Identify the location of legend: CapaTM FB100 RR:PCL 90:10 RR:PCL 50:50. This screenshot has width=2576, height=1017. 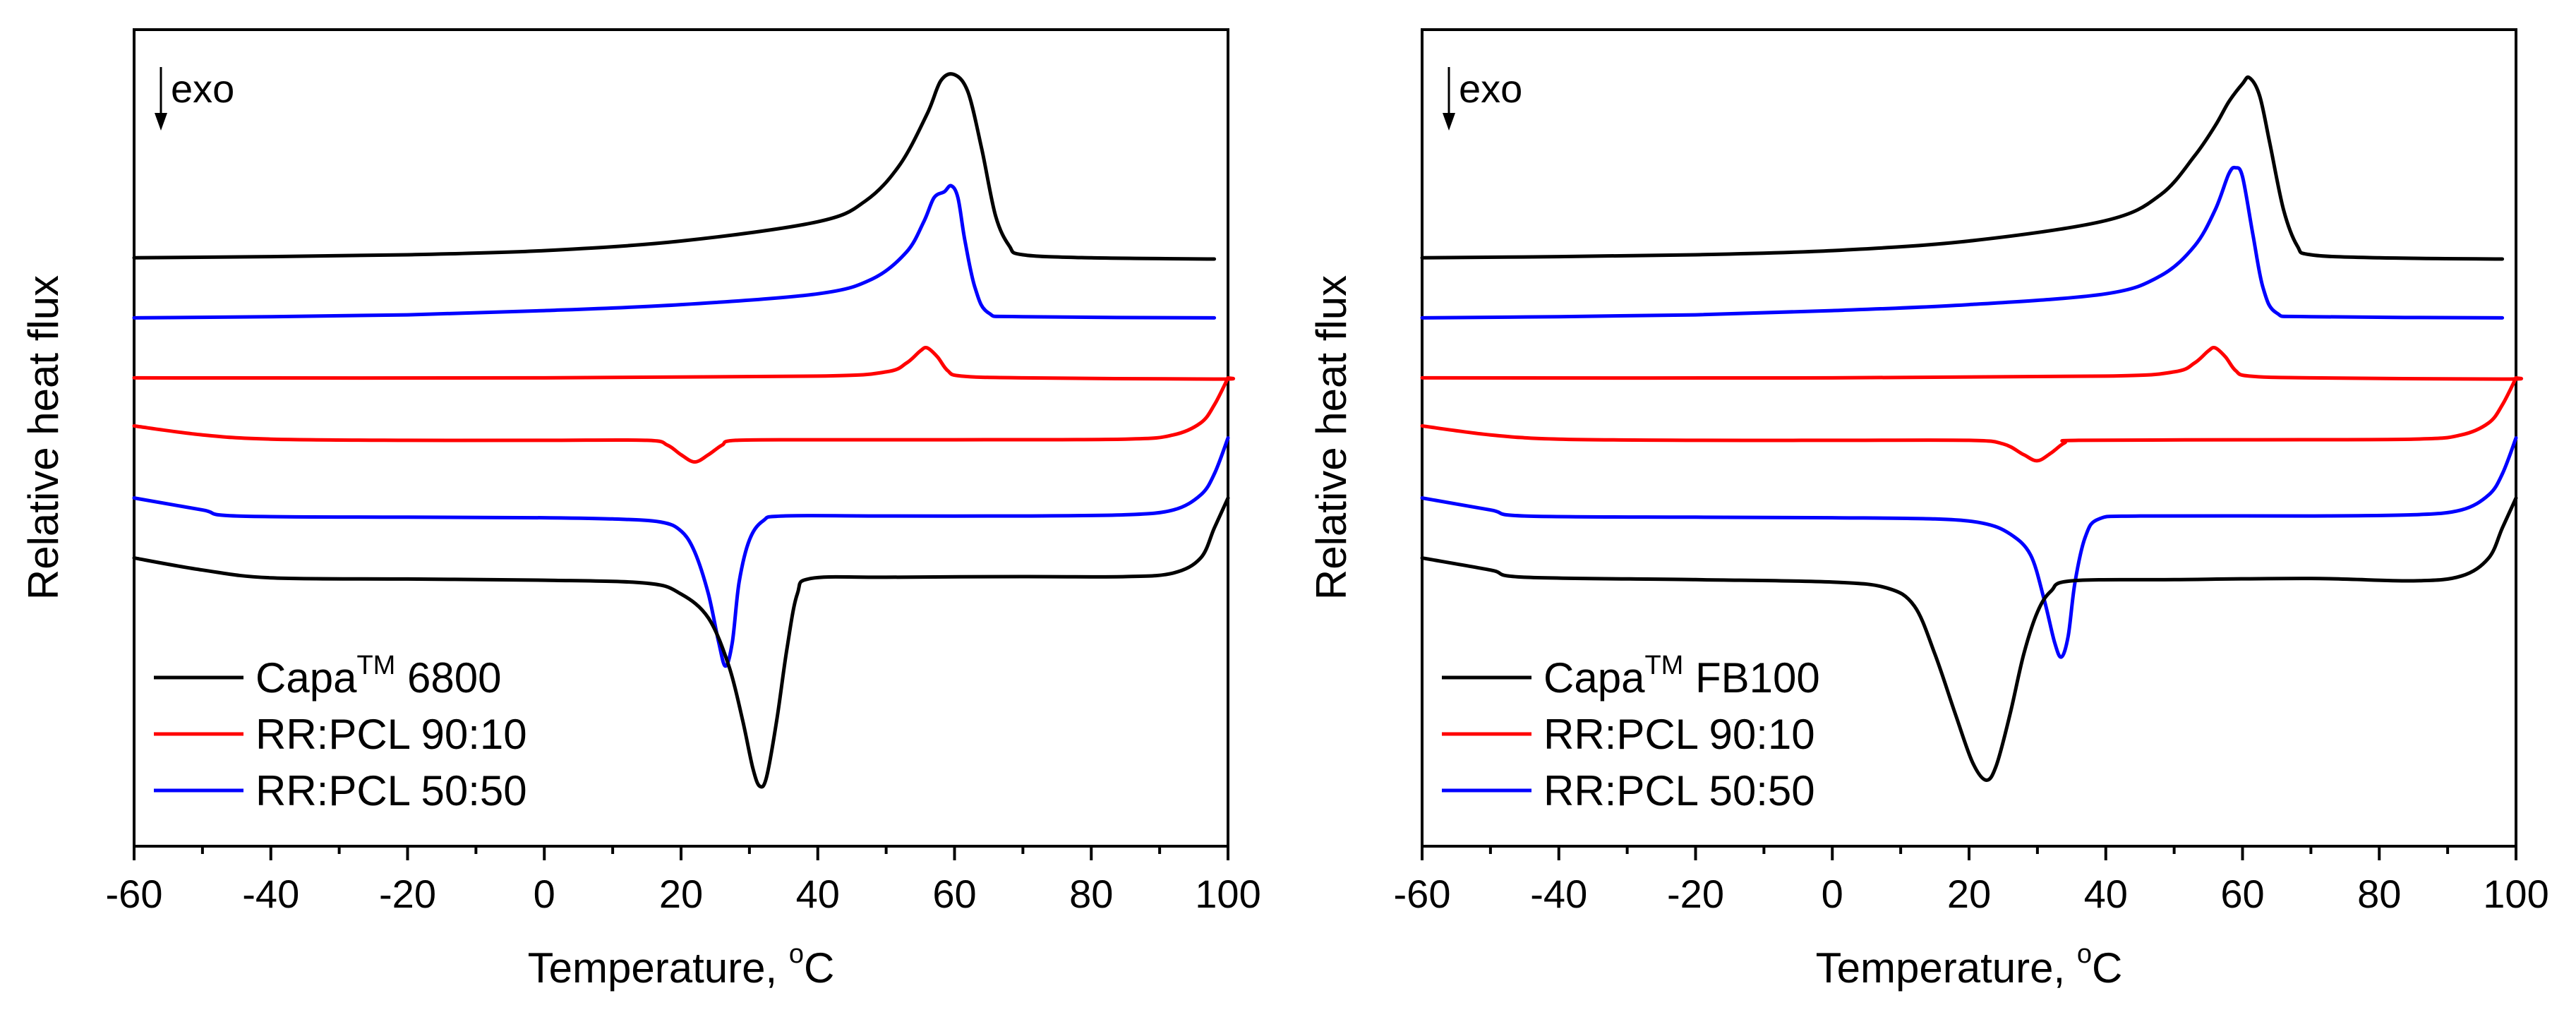
(1631, 732).